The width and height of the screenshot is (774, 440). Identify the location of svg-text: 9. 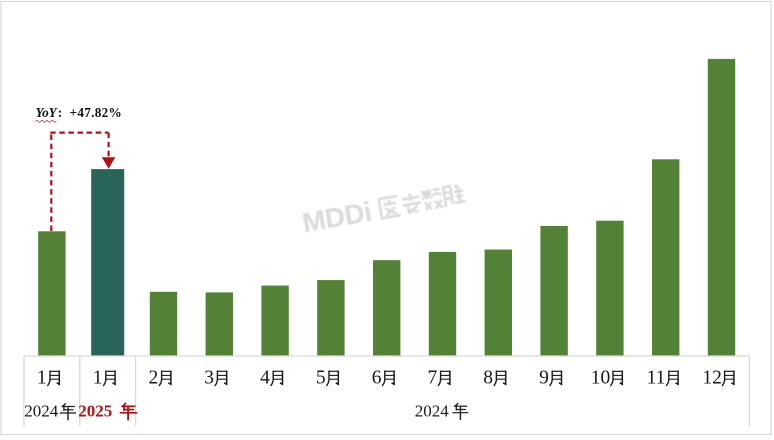
(544, 378).